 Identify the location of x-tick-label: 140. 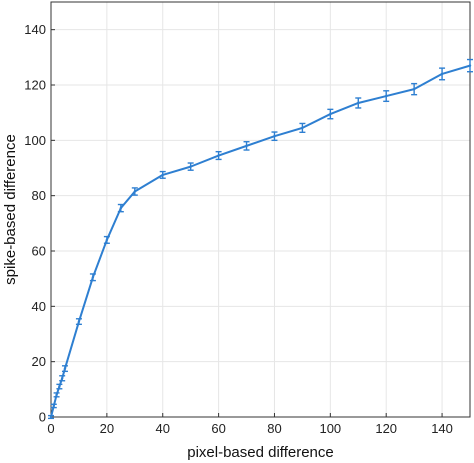
(442, 428).